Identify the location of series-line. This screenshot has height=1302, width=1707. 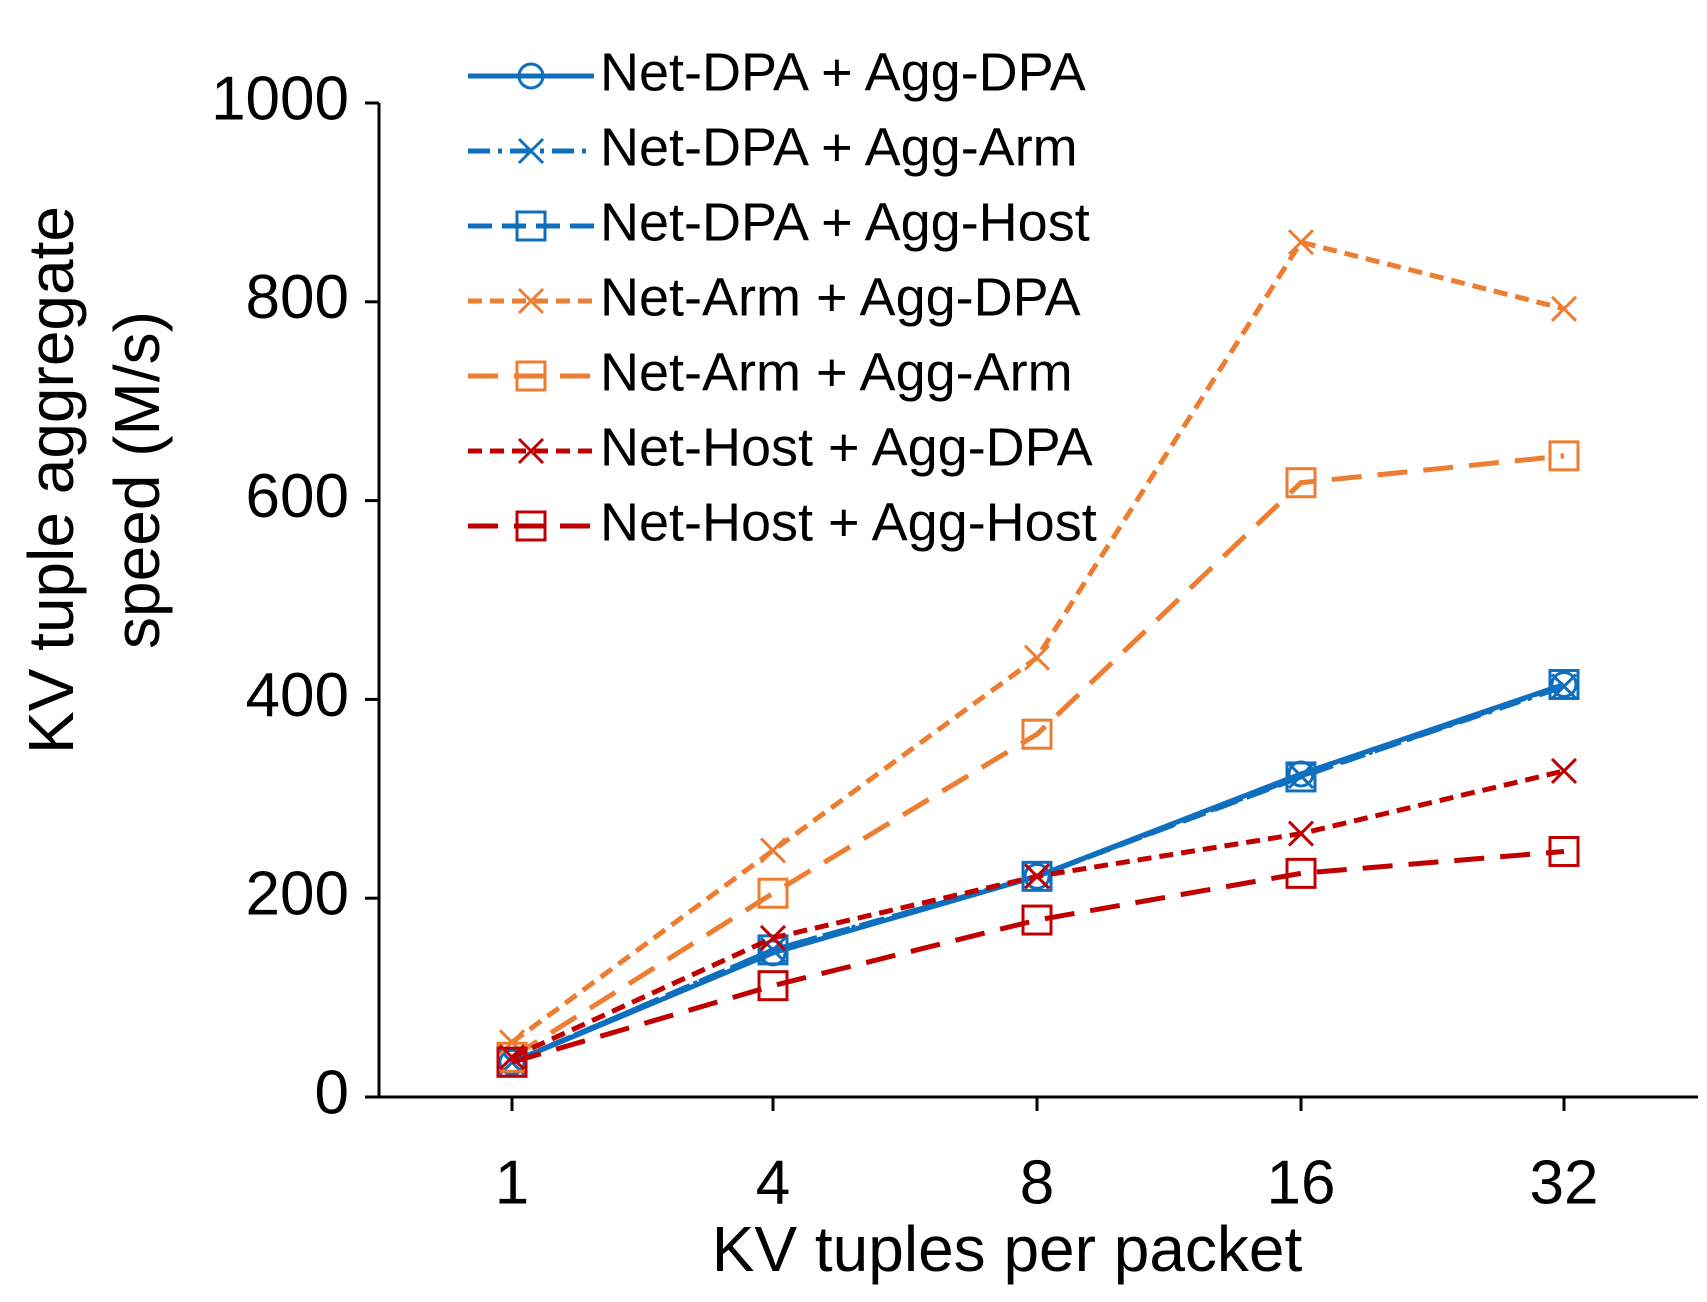
(1038, 956).